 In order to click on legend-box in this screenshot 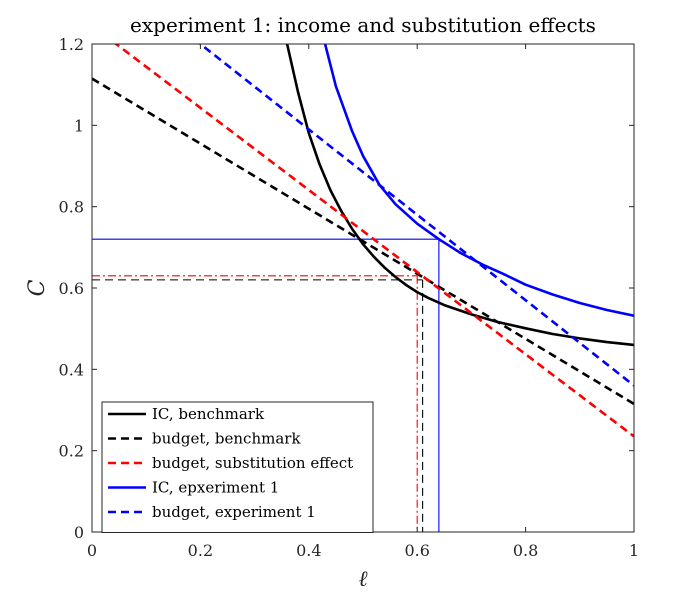, I will do `click(237, 467)`.